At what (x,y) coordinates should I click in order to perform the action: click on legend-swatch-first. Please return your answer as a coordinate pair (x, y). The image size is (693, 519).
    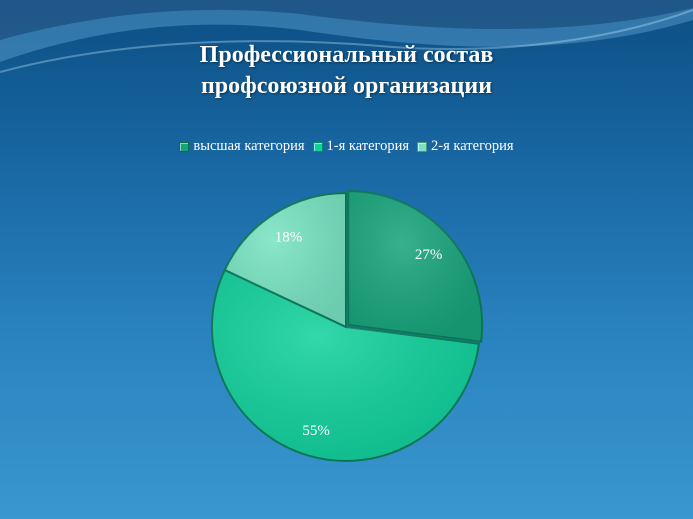
    Looking at the image, I should click on (317, 146).